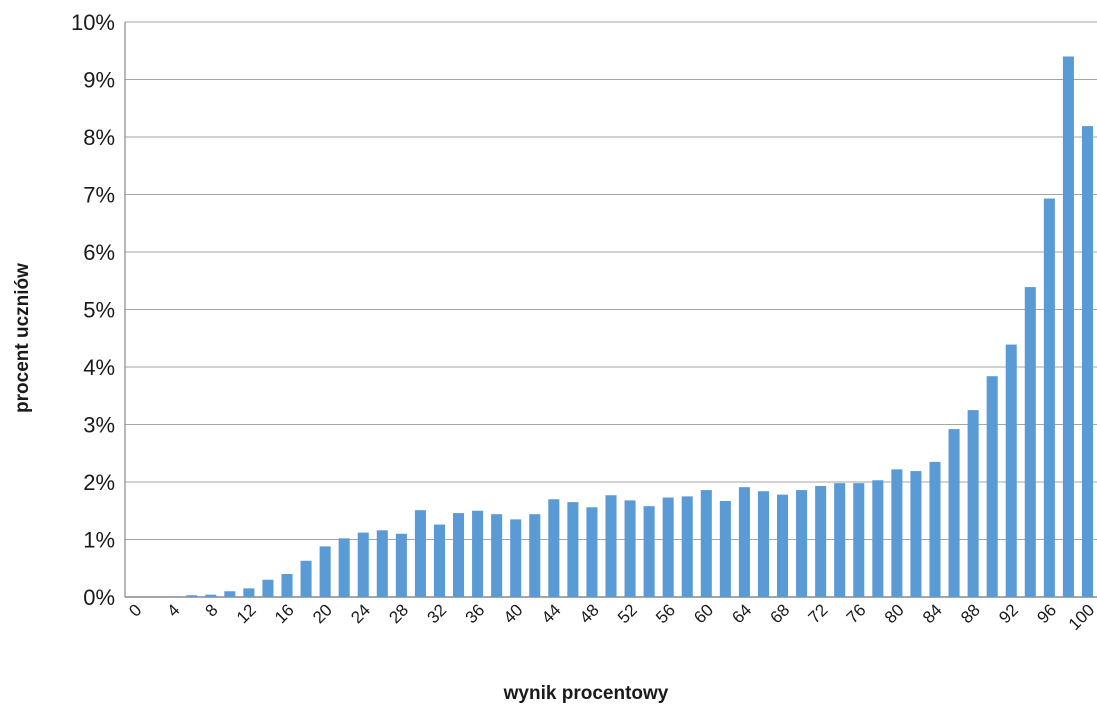 The image size is (1097, 708). I want to click on x-tick-label: 84, so click(932, 613).